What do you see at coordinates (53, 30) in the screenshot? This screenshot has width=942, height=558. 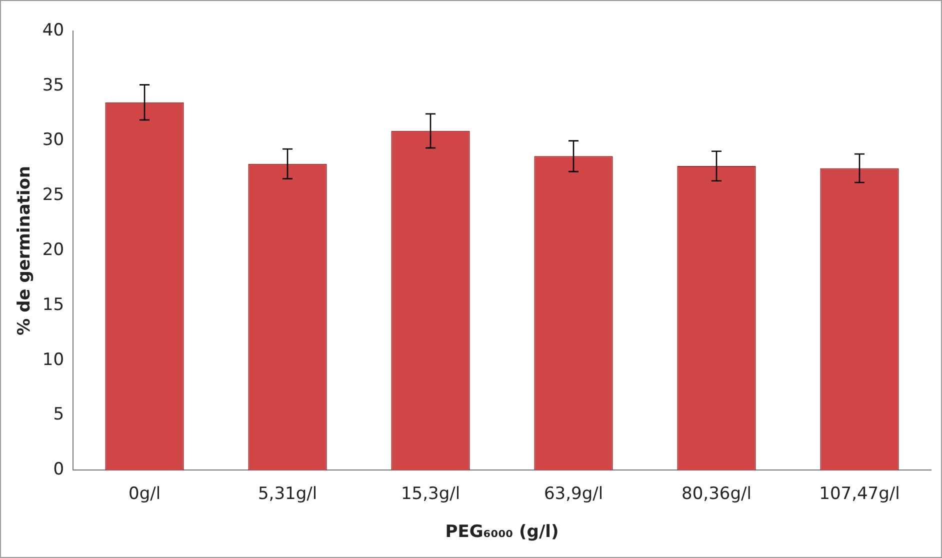 I see `y-tick-label: 40` at bounding box center [53, 30].